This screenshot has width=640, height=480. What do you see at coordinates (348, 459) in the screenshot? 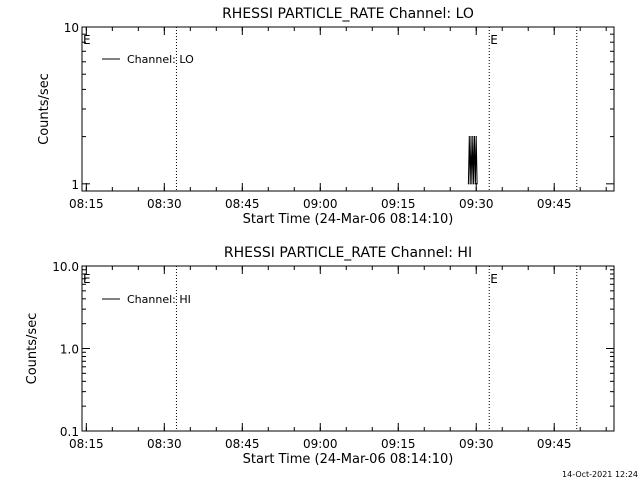
I see `chart2-x-axis-label: Start Time (24-Mar-06 08:14:10)` at bounding box center [348, 459].